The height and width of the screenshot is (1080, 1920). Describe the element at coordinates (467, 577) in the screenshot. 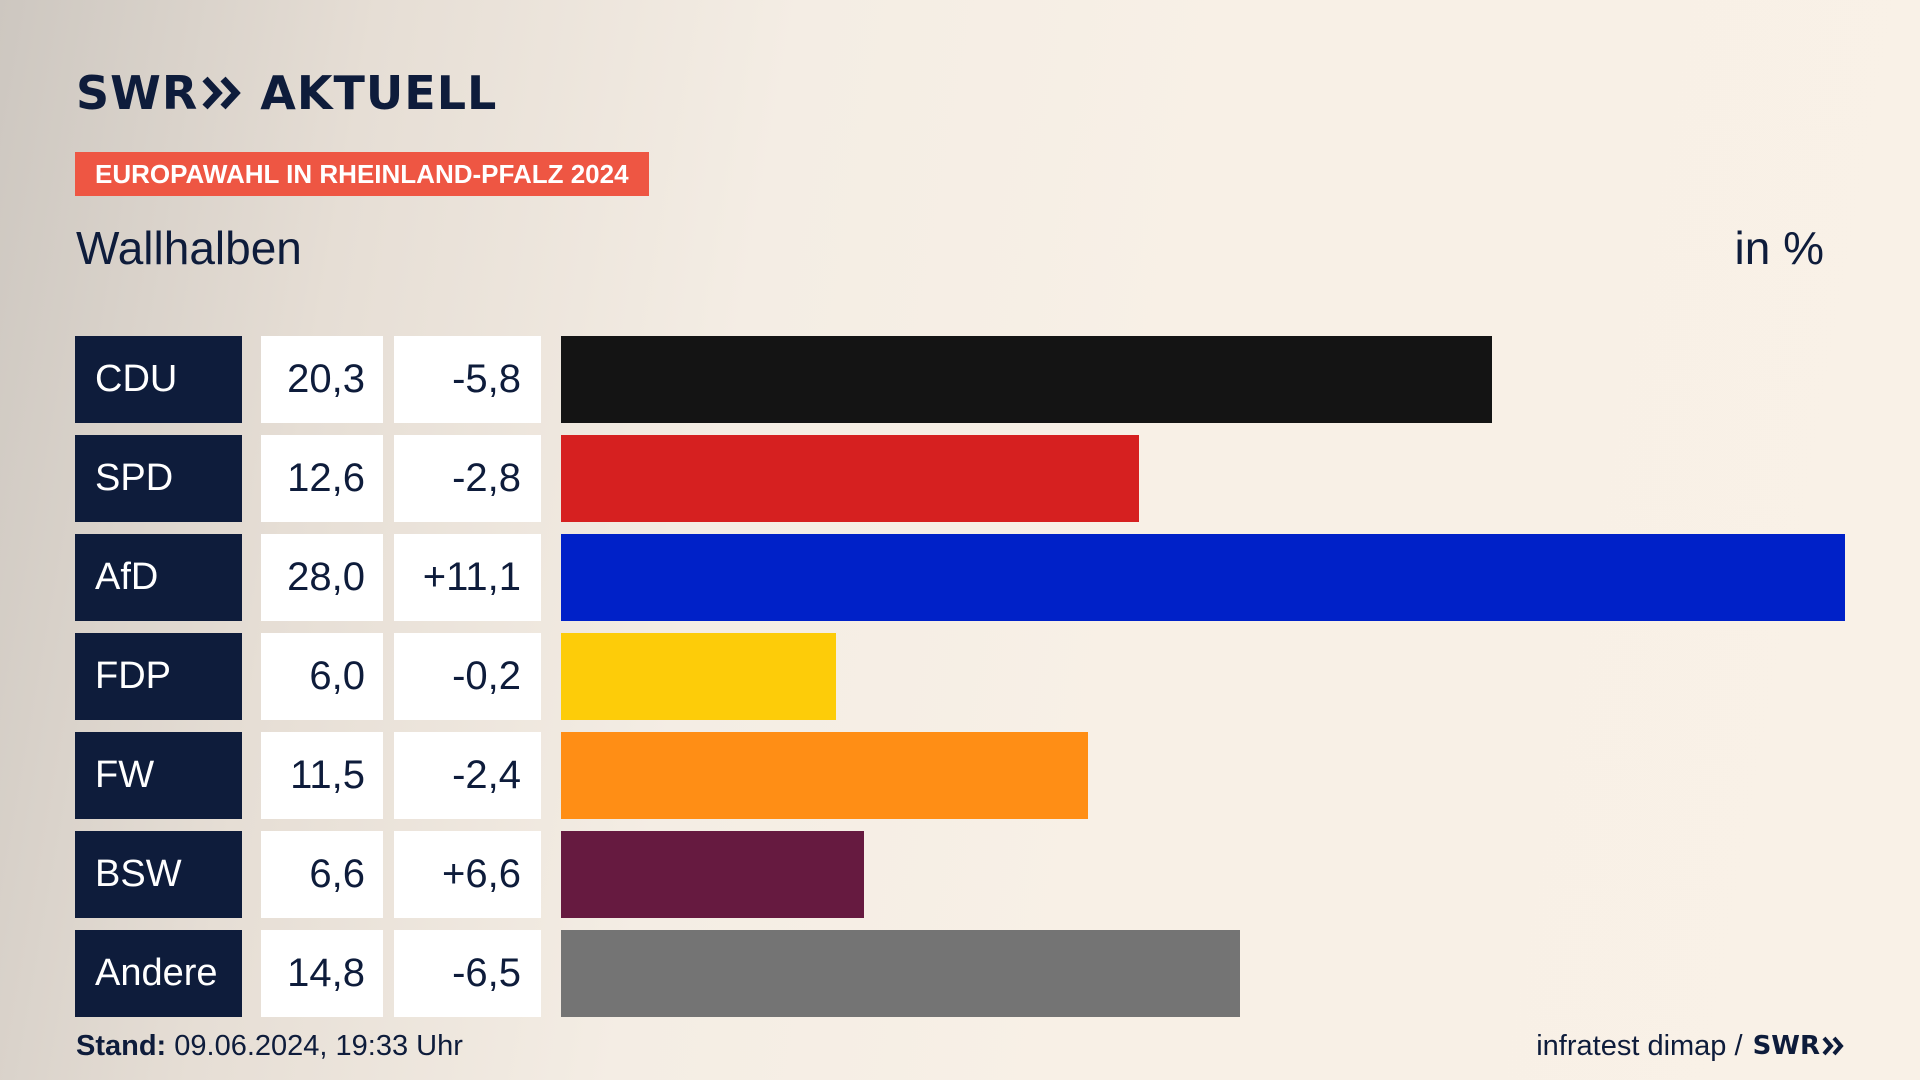

I see `diff-label: +11,1` at that location.